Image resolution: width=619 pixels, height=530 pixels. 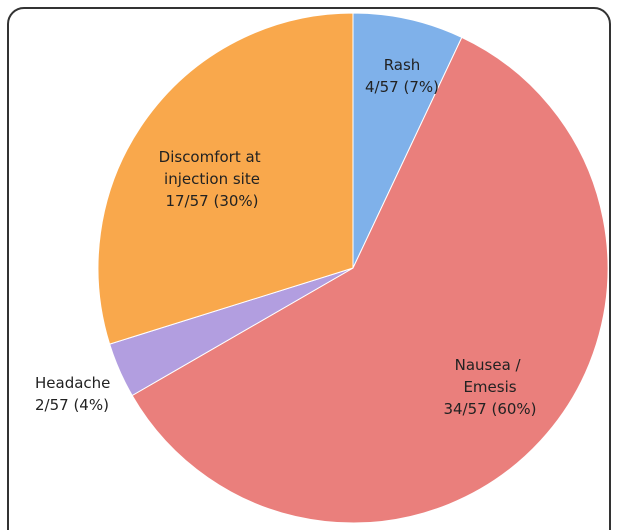 What do you see at coordinates (211, 201) in the screenshot?
I see `slice-value-label: 17/57 (30%)` at bounding box center [211, 201].